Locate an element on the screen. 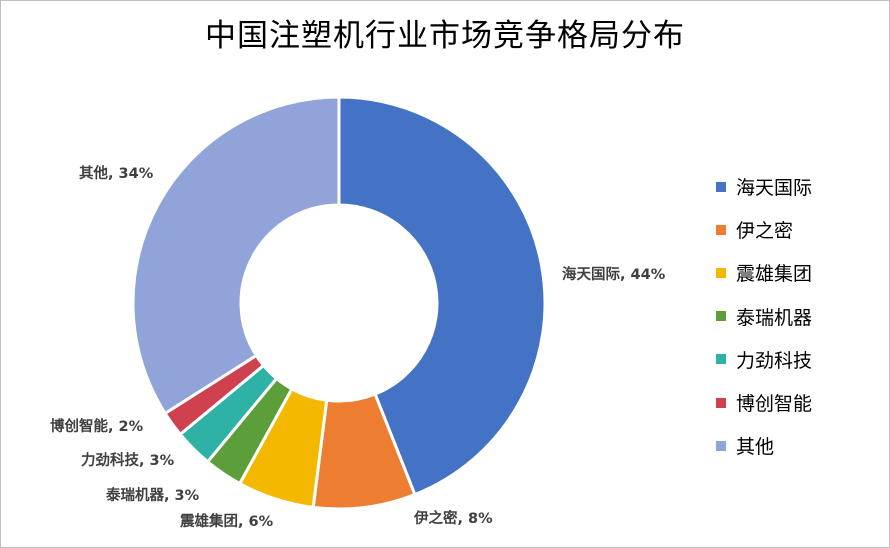 Image resolution: width=890 pixels, height=548 pixels. data-label-5: 力劲科技, 3% is located at coordinates (128, 460).